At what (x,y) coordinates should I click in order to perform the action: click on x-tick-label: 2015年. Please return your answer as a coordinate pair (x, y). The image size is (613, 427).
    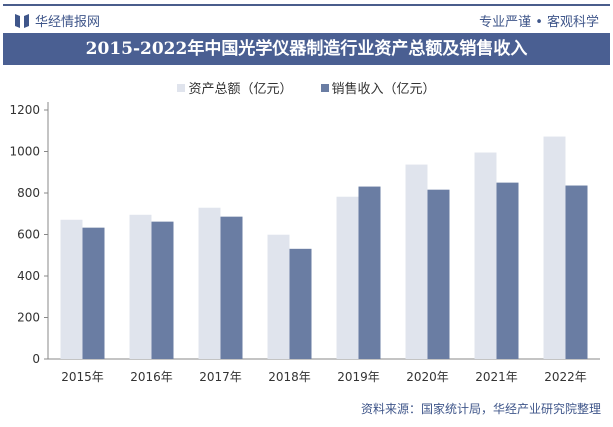
    Looking at the image, I should click on (82, 377).